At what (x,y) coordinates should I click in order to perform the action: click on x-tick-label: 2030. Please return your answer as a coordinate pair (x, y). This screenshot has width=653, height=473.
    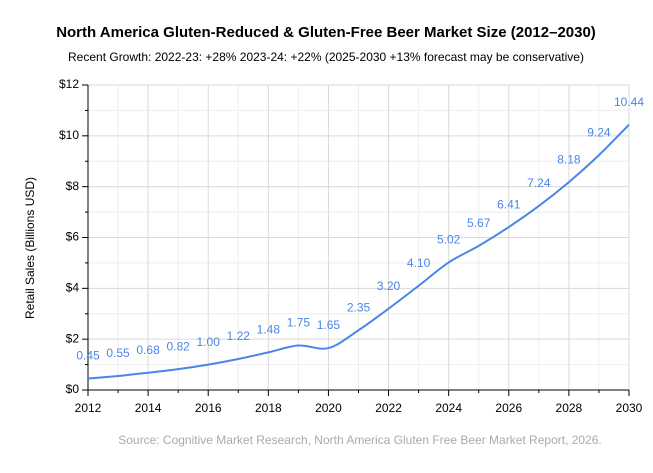
    Looking at the image, I should click on (629, 408).